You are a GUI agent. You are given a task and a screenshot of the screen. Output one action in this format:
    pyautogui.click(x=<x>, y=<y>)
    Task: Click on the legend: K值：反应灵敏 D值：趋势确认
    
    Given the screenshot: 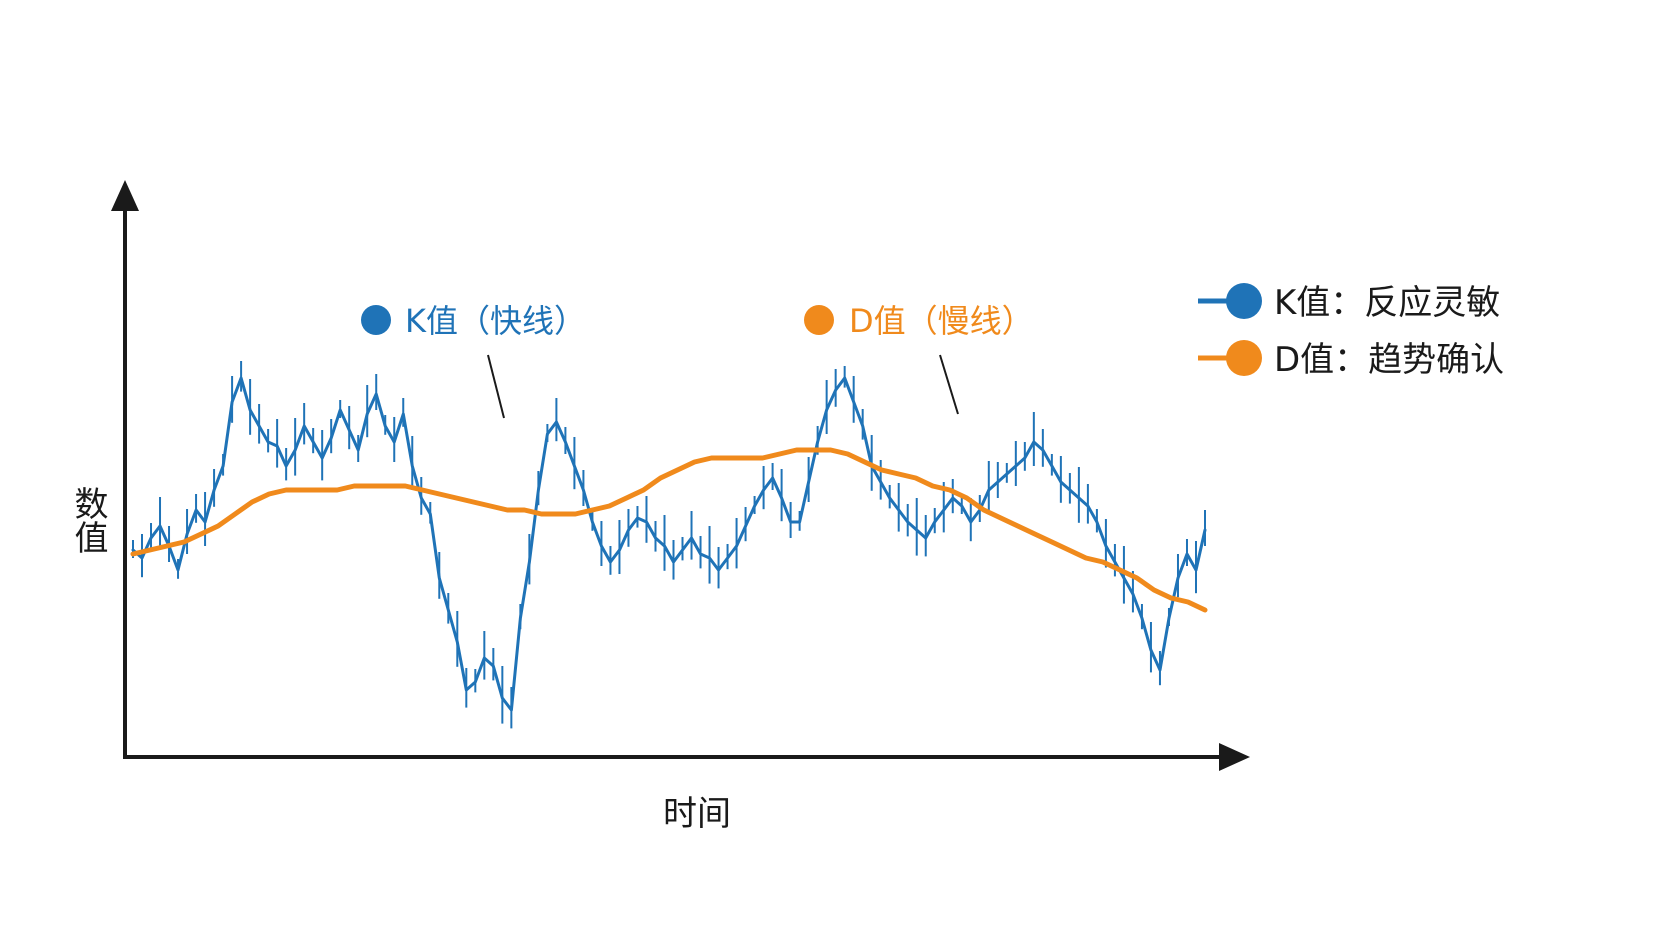 What is the action you would take?
    pyautogui.click(x=1351, y=331)
    